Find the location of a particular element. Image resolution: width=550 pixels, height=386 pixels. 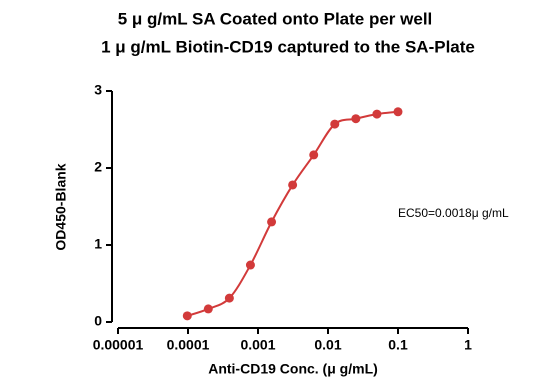

x-tick-label: 0.1 is located at coordinates (398, 345).